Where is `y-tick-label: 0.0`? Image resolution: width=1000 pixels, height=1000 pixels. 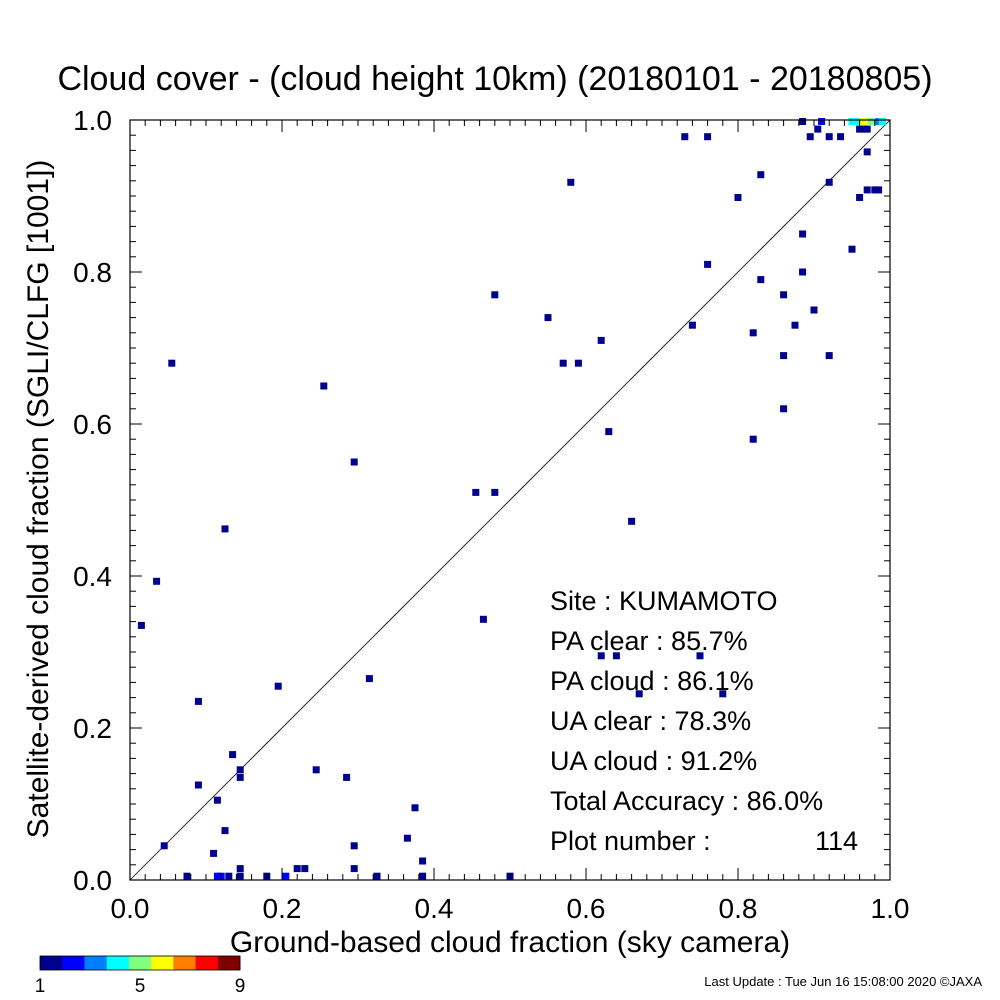 y-tick-label: 0.0 is located at coordinates (92, 880).